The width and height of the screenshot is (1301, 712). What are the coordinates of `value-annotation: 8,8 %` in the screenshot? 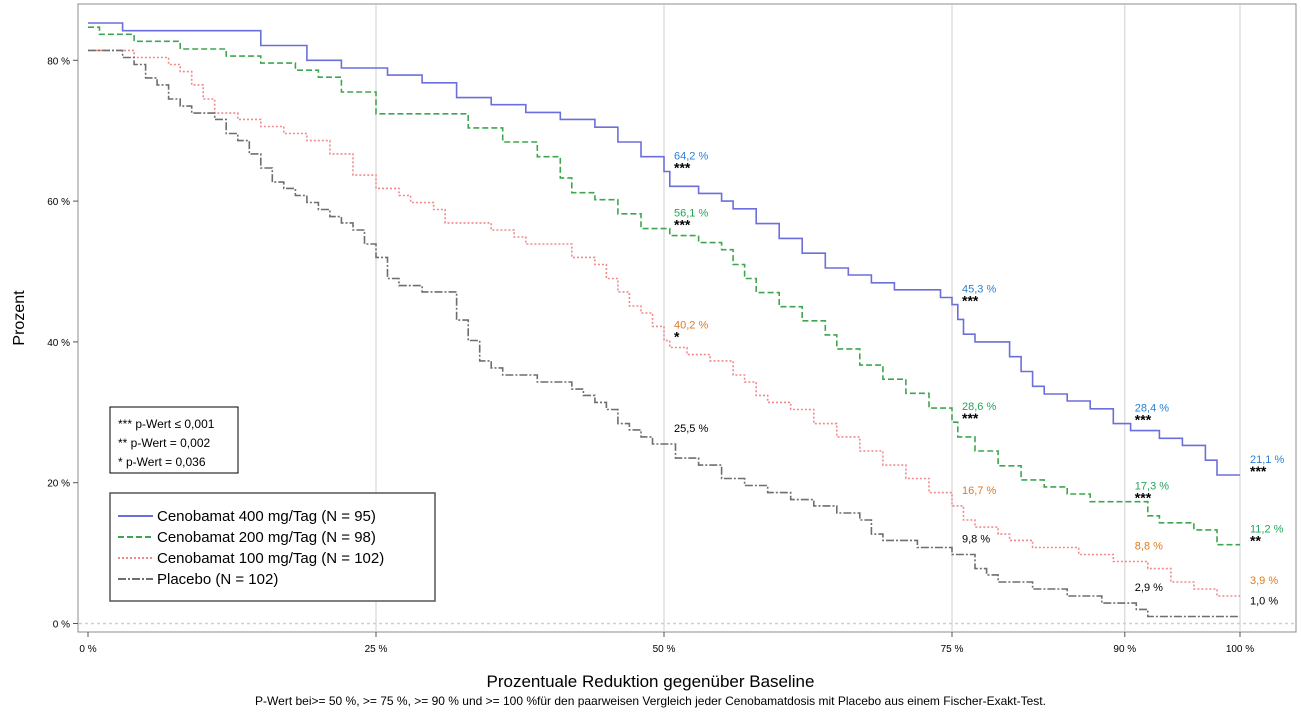 It's located at (1149, 547).